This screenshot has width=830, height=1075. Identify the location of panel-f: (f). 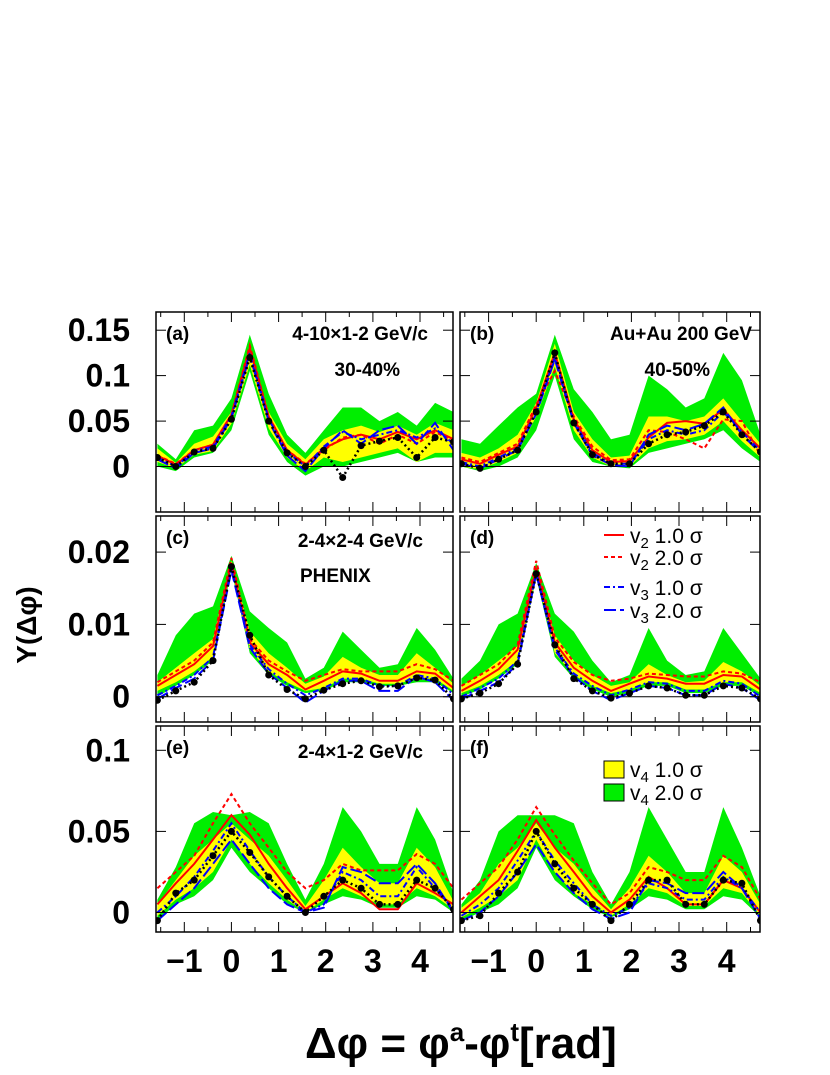
(610, 829).